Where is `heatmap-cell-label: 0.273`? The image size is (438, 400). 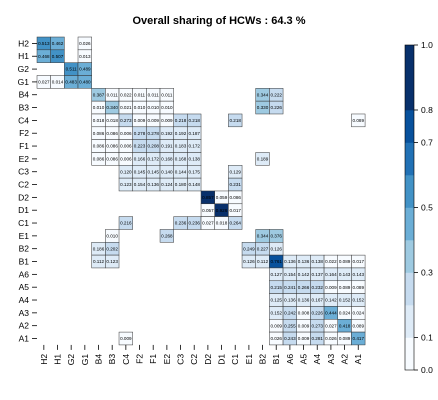
heatmap-cell-label: 0.273 is located at coordinates (126, 120).